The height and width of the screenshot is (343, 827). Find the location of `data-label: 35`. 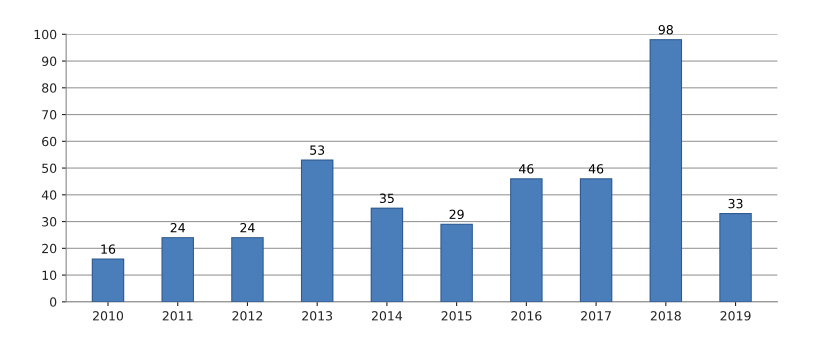

data-label: 35 is located at coordinates (387, 198).